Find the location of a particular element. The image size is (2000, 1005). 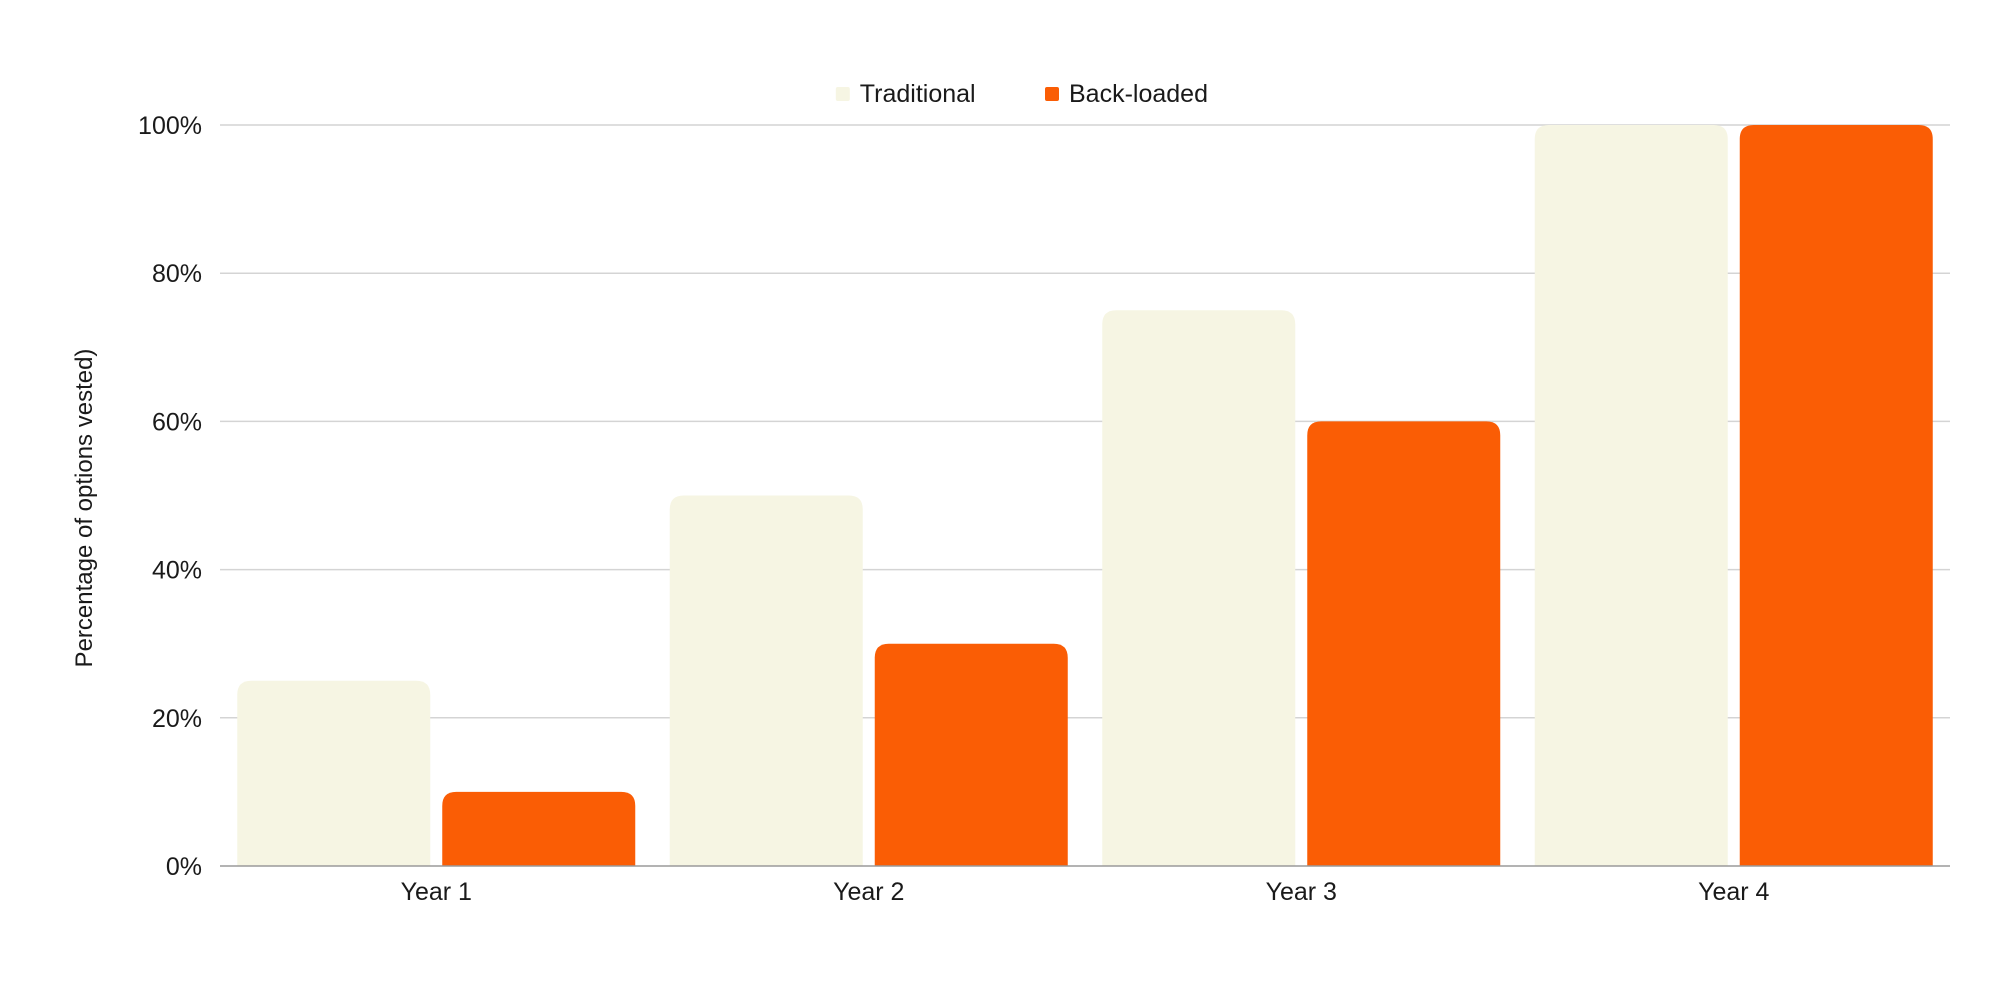

x-tick-label: Year 3 is located at coordinates (1301, 892).